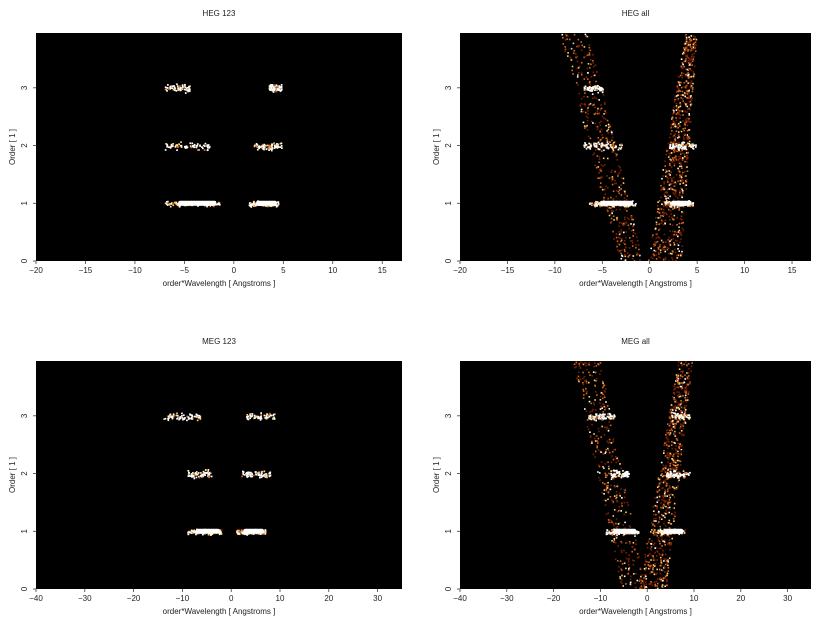  Describe the element at coordinates (636, 13) in the screenshot. I see `chart-title: HEG all` at that location.